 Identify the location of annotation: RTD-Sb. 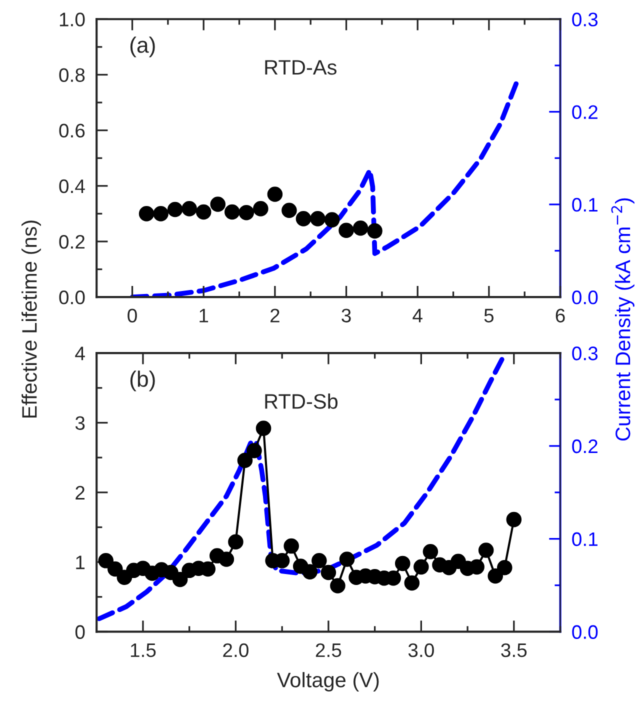
(301, 401).